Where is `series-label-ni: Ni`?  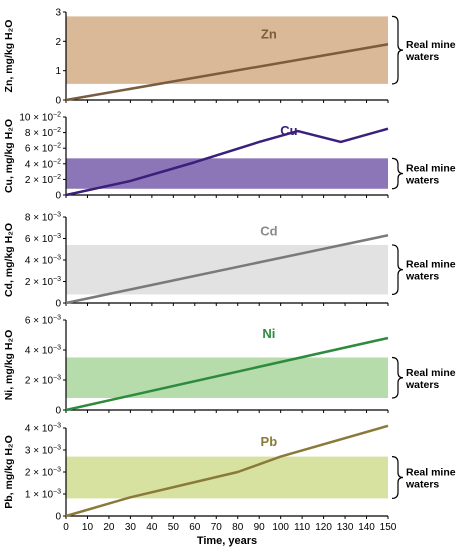
series-label-ni: Ni is located at coordinates (268, 333).